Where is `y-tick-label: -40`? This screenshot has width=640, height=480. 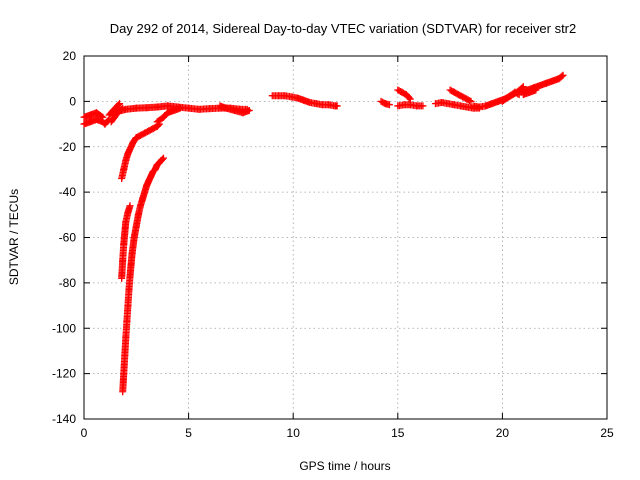 y-tick-label: -40 is located at coordinates (68, 192).